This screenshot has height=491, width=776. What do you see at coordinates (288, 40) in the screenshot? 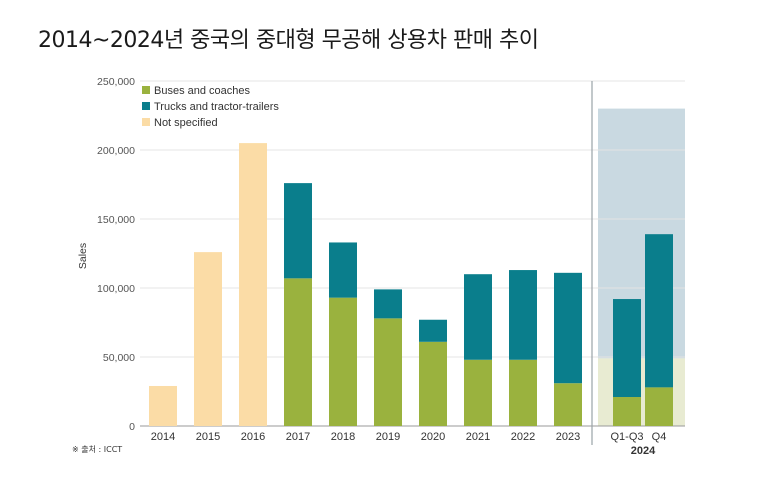
I see `chart-title: 2014~2024년 중국의 중대형 무공해 상용차 판매 추이` at bounding box center [288, 40].